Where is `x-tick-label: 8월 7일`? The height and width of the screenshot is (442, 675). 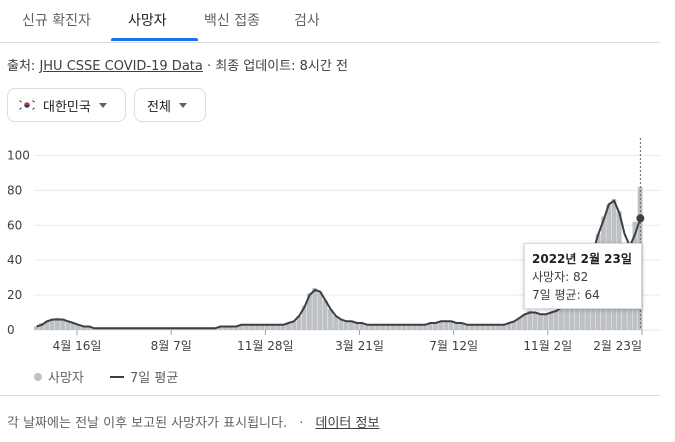
x-tick-label: 8월 7일 is located at coordinates (171, 346).